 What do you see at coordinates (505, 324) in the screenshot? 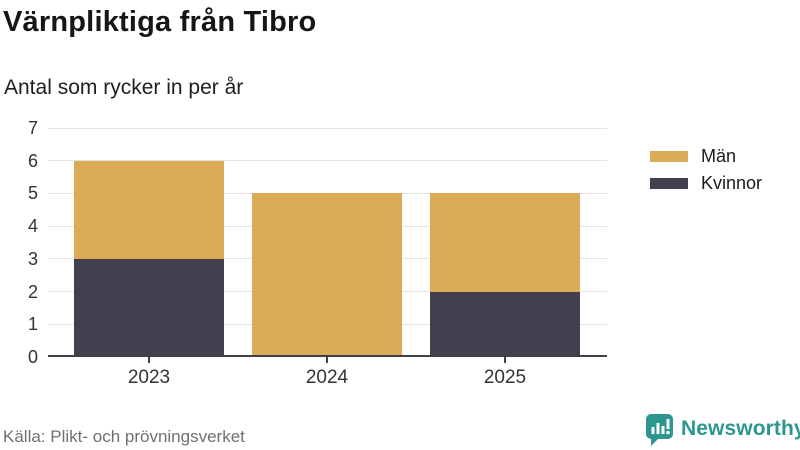
I see `bar-segment-kvinnor-2025` at bounding box center [505, 324].